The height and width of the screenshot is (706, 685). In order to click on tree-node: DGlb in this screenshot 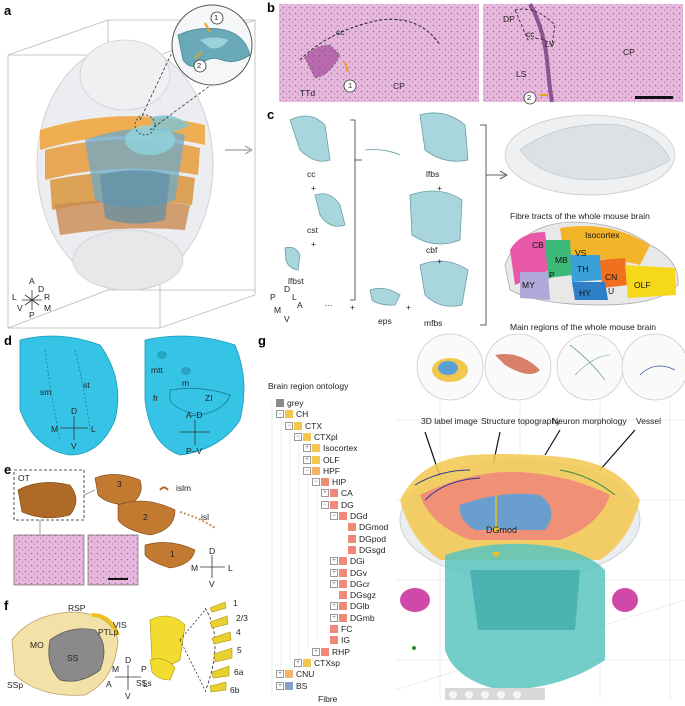, I will do `click(354, 606)`.